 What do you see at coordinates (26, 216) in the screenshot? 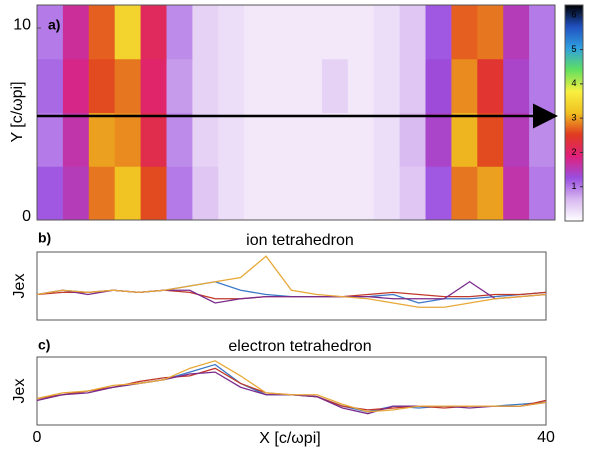
I see `y-tick-label: 0` at bounding box center [26, 216].